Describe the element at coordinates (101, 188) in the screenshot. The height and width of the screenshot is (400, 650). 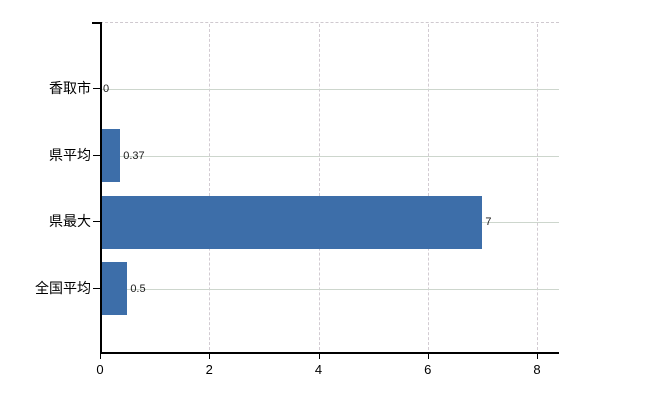
I see `y-axis-line` at that location.